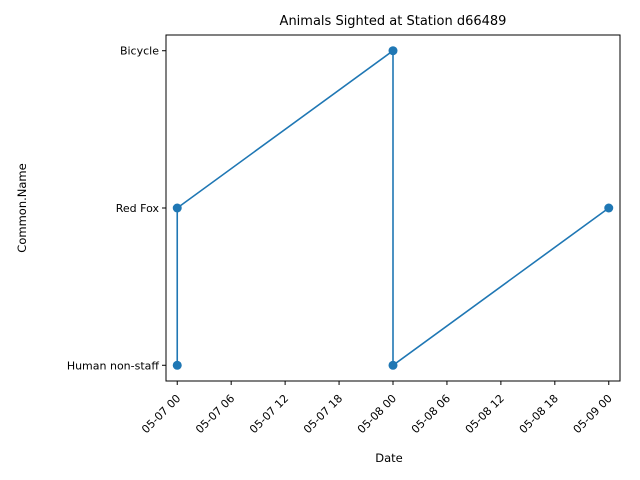  I want to click on x-tick-label: 05-08 12, so click(485, 414).